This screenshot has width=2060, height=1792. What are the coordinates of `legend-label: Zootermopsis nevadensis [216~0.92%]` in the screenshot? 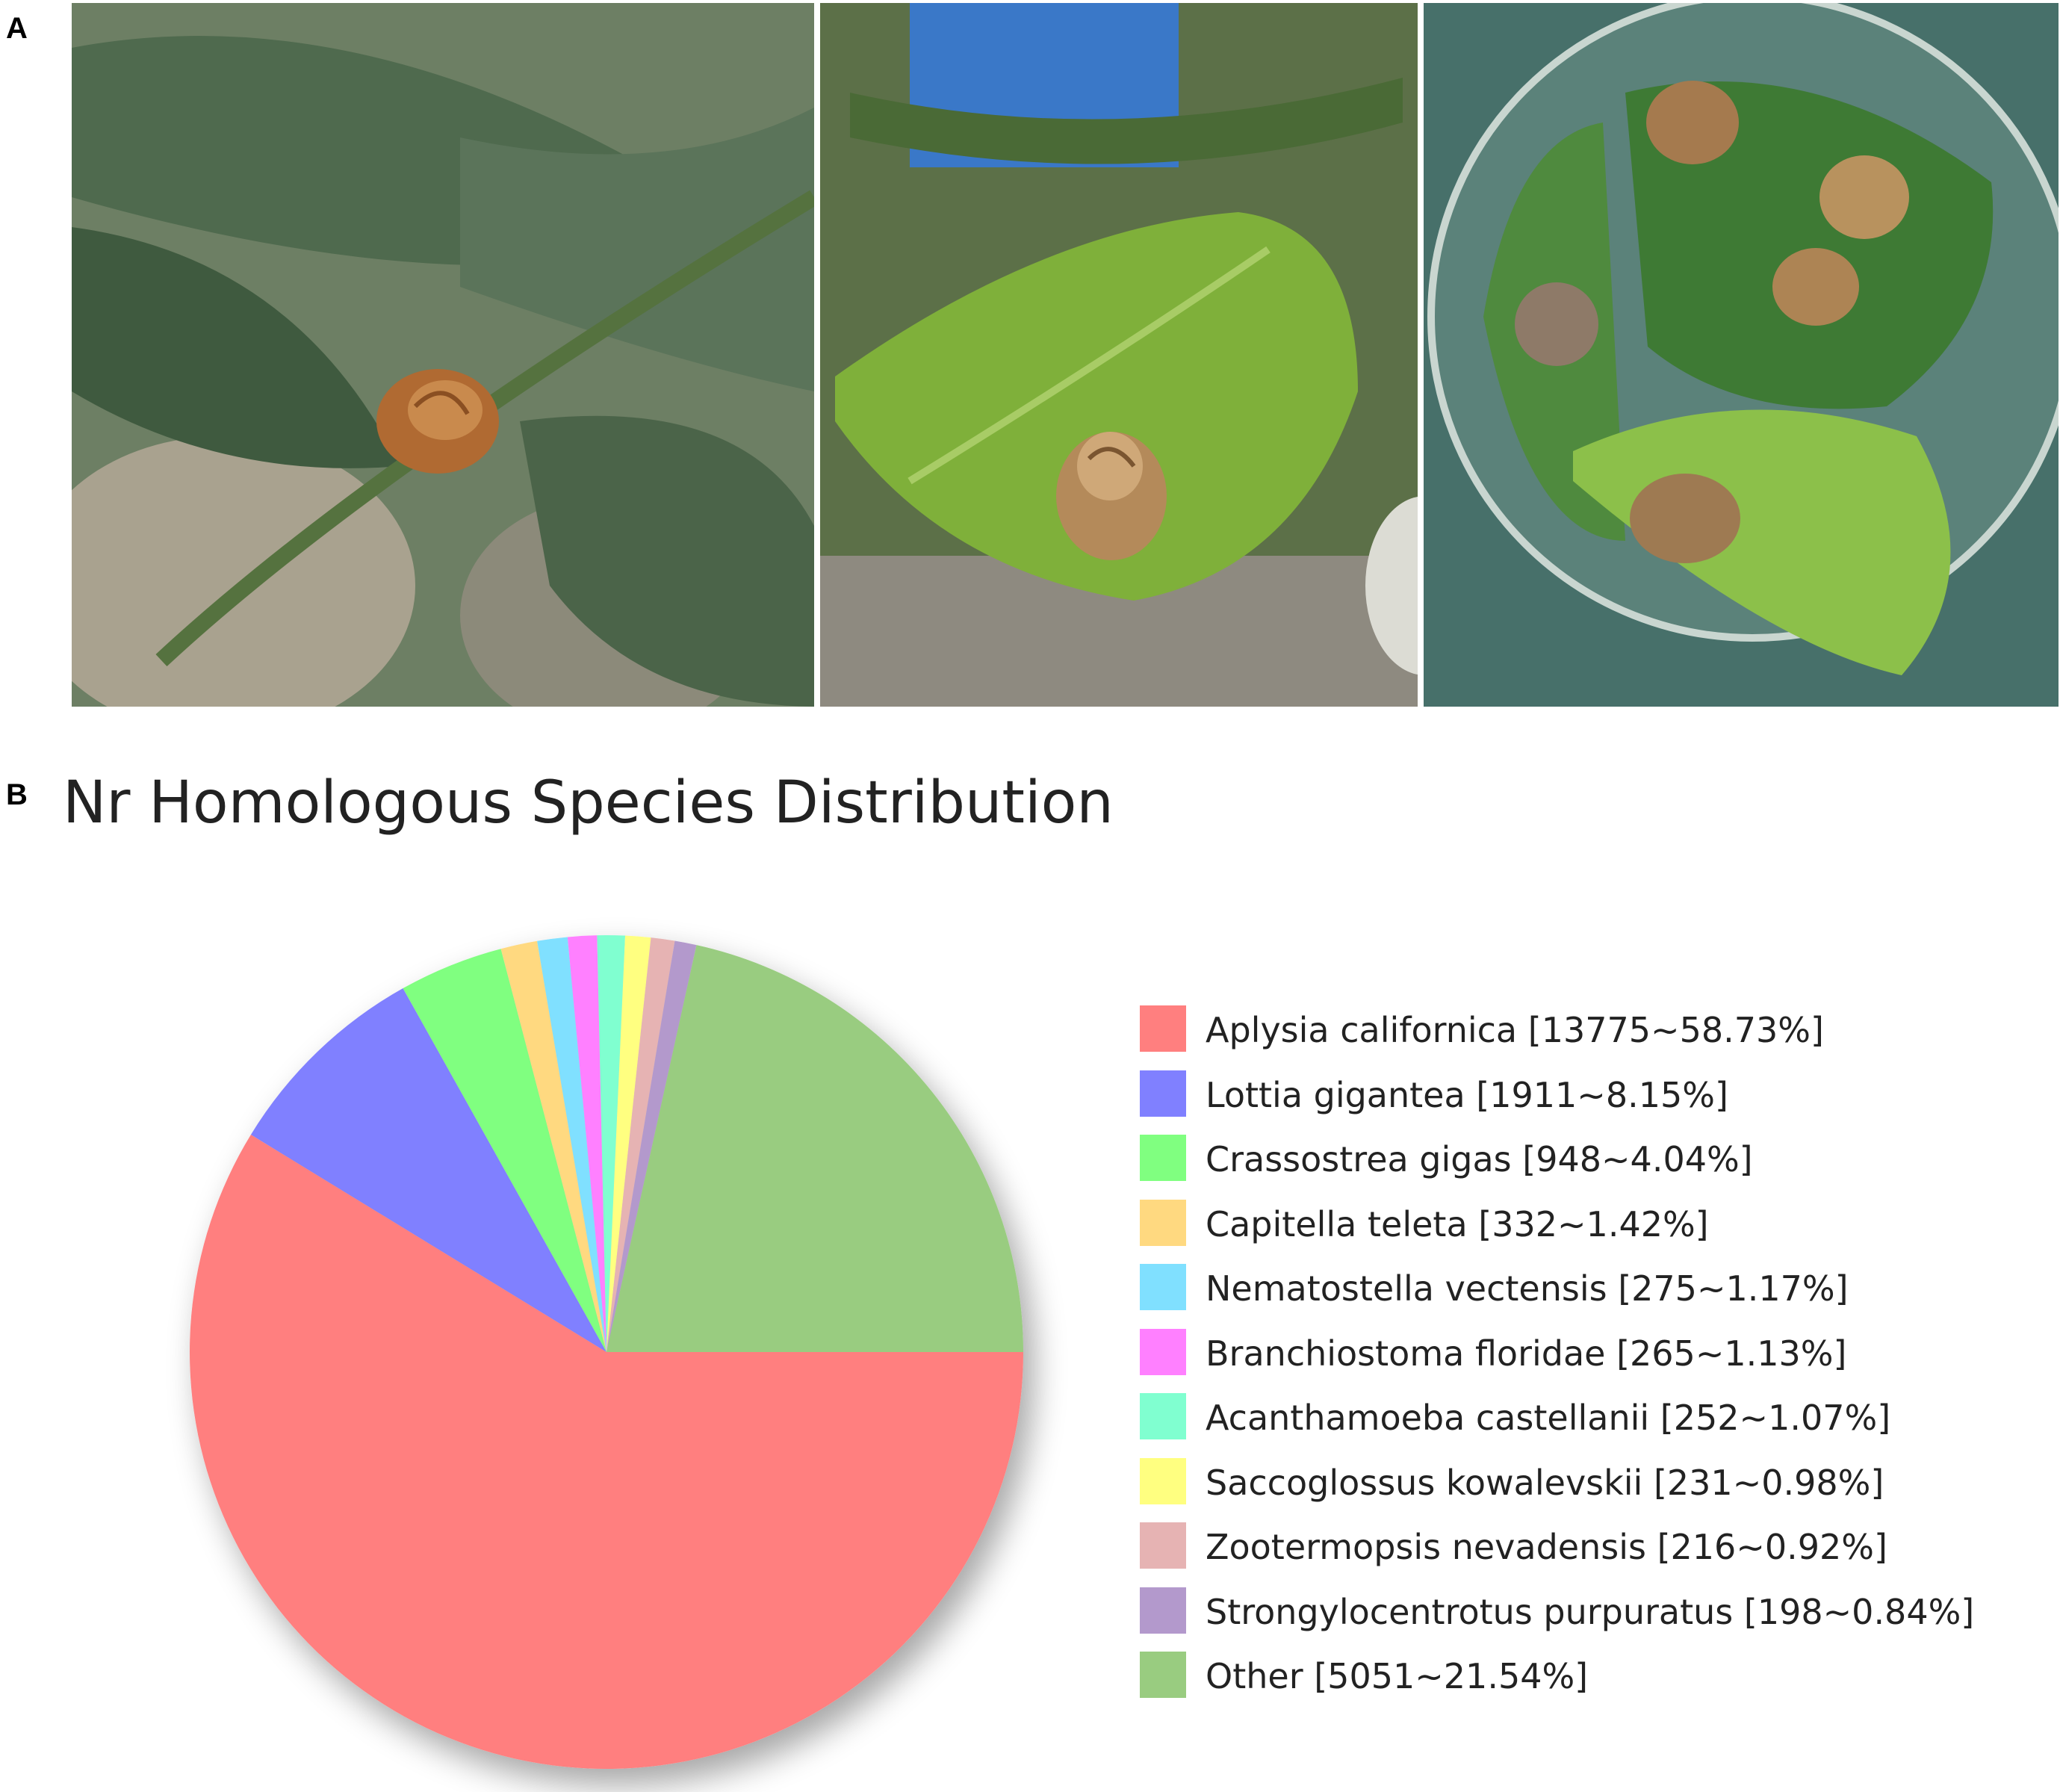 It's located at (1546, 1547).